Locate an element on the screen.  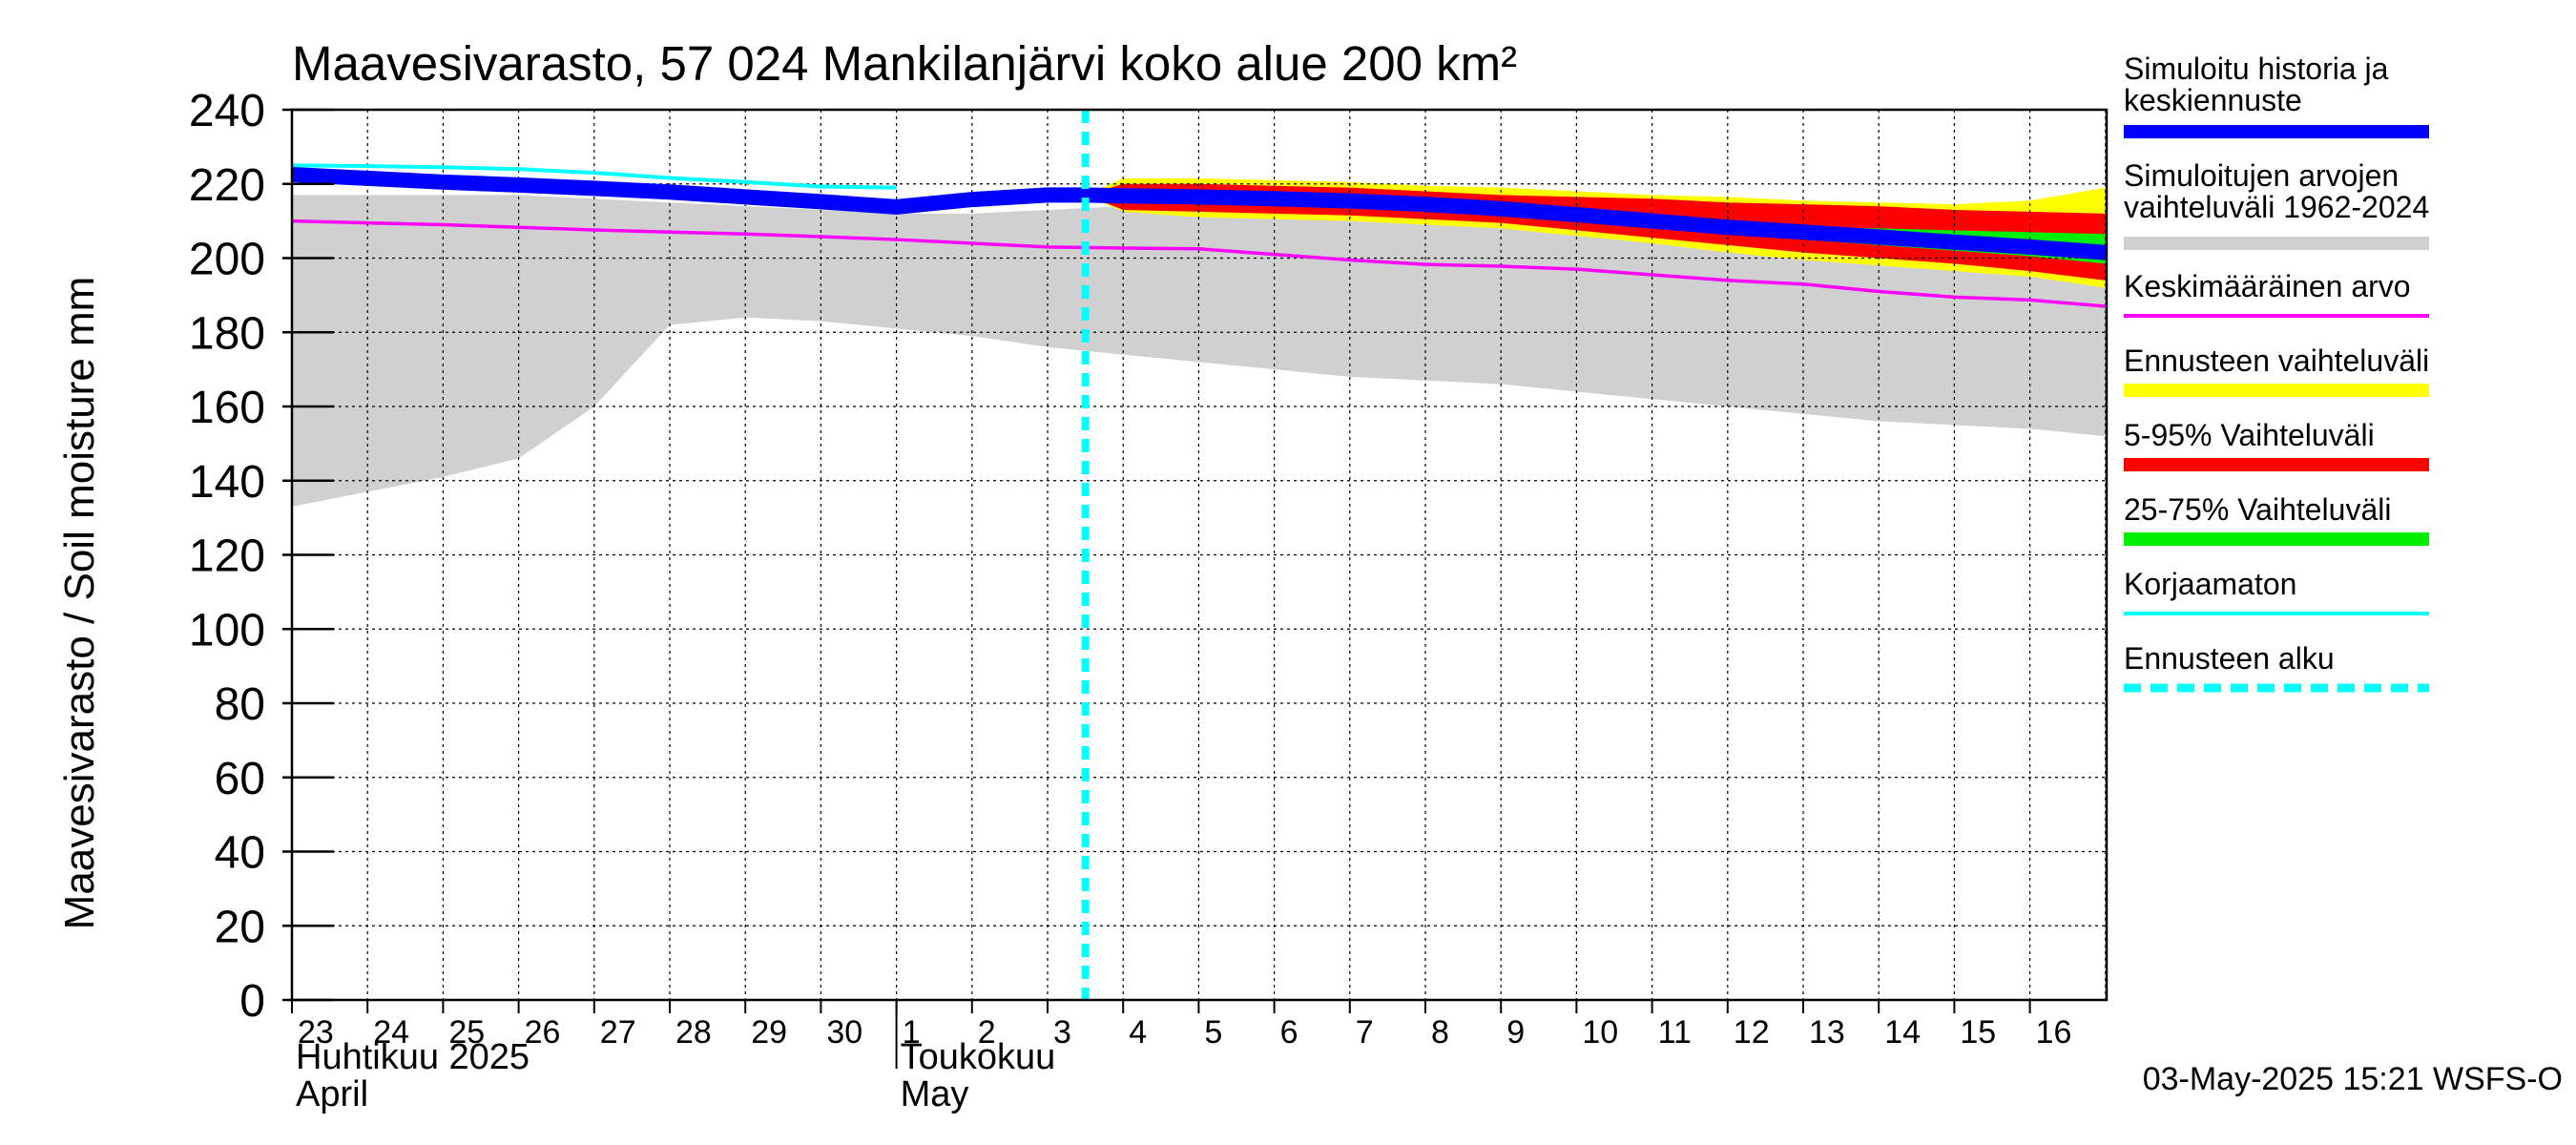
x-tick-label-10: 3 is located at coordinates (1062, 1032).